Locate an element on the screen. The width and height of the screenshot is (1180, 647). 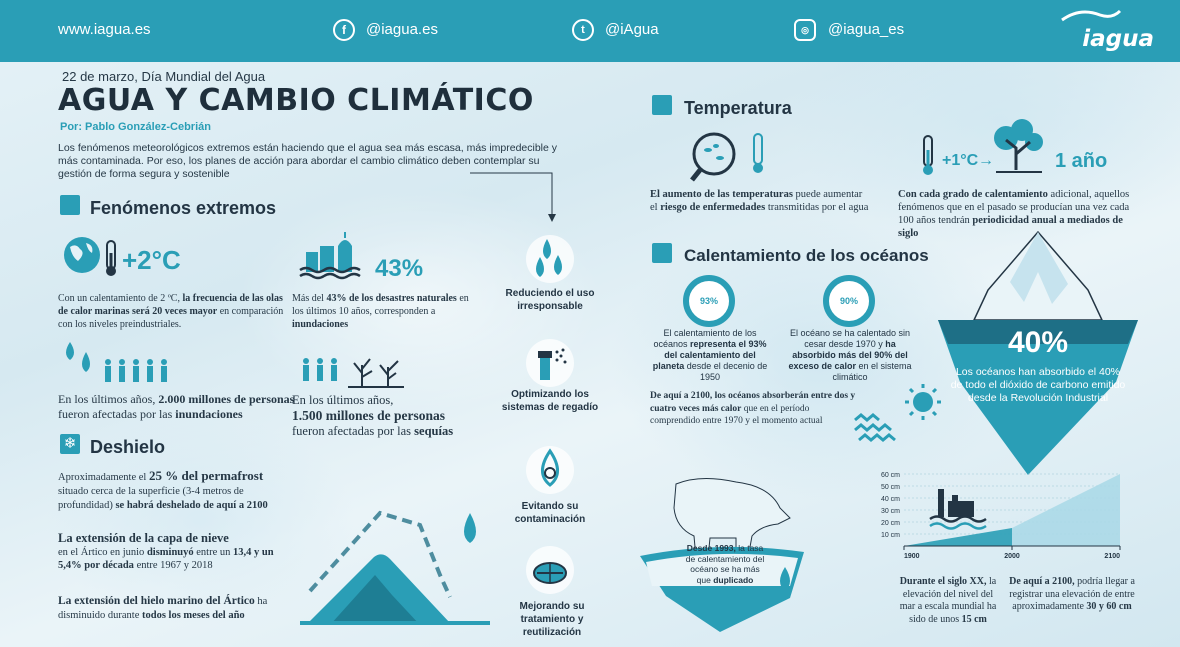
section-title-extremos: Fenómenos extremos is located at coordinates (183, 208).